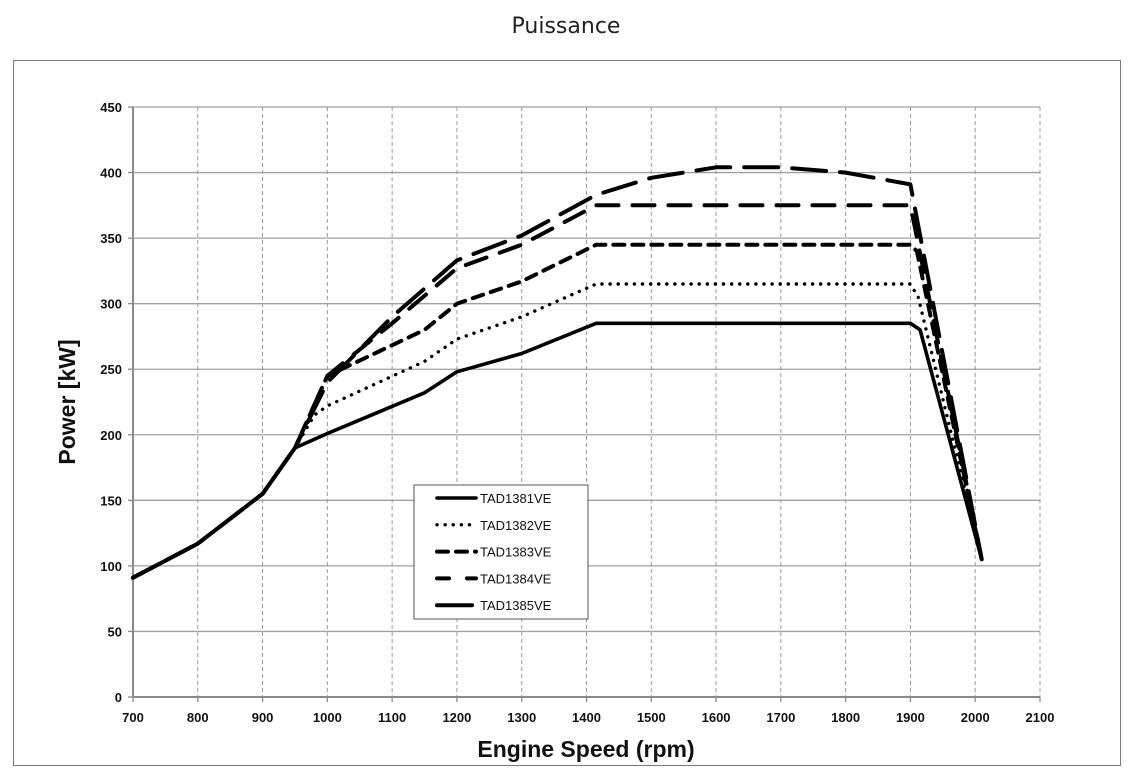 Image resolution: width=1132 pixels, height=783 pixels. I want to click on y-axis-title: Power [kW], so click(67, 401).